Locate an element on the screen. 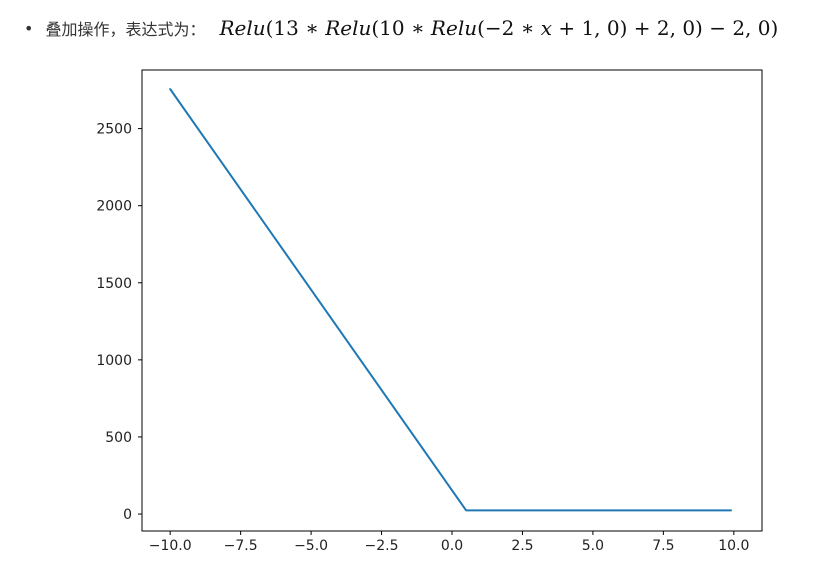 The image size is (830, 574). formula-part: + 1, 0) + 2, 0) − 2, 0) is located at coordinates (665, 28).